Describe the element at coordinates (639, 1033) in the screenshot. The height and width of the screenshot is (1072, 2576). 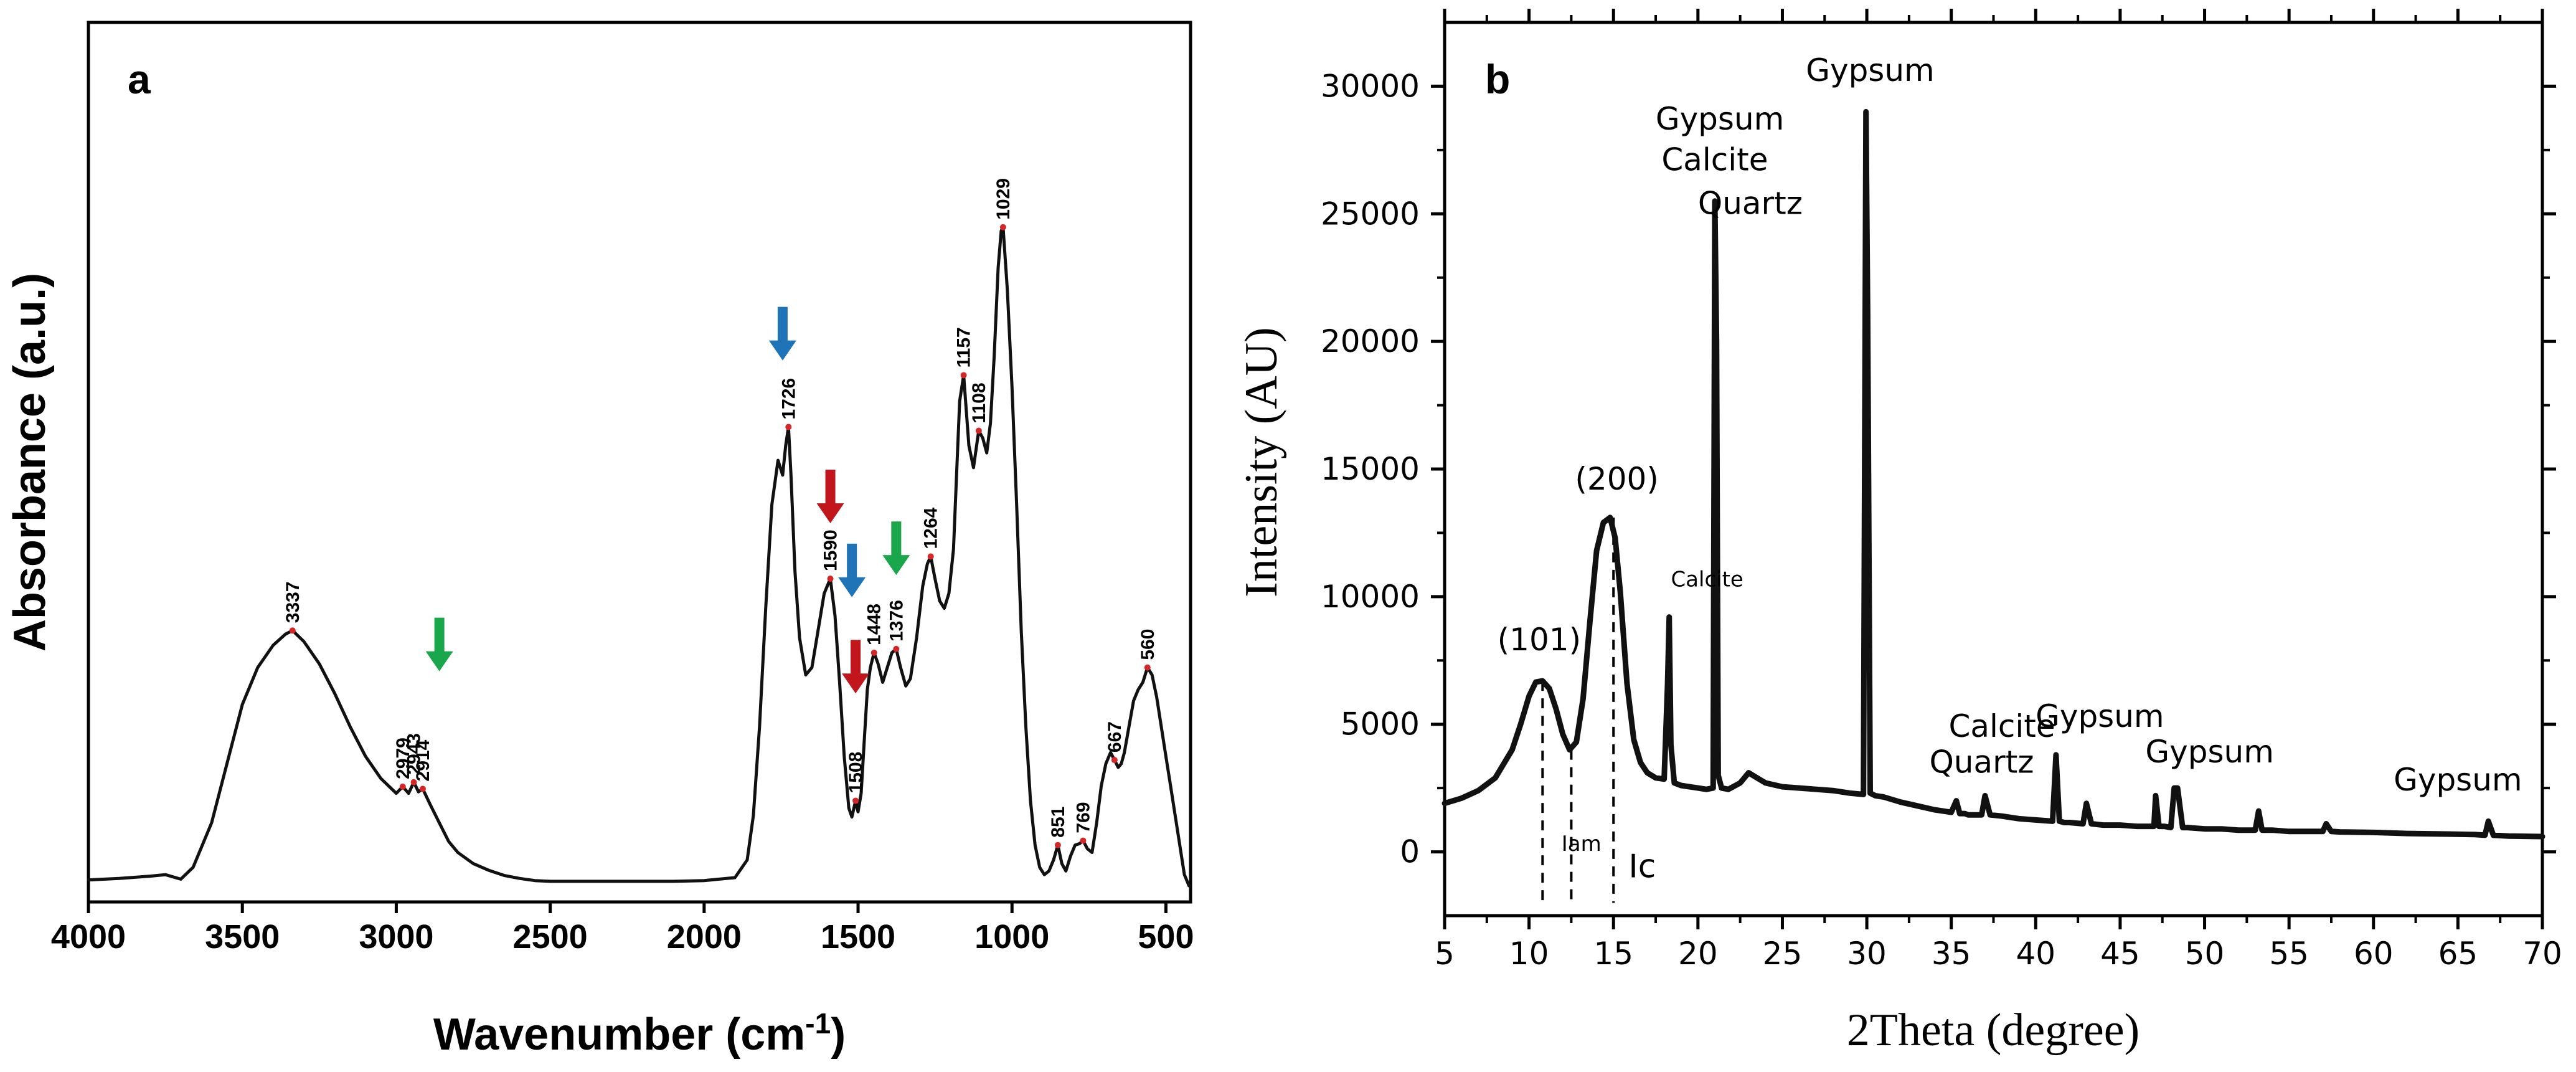
I see `ftir-x-axis-title: Wavenumber (cm-1)` at that location.